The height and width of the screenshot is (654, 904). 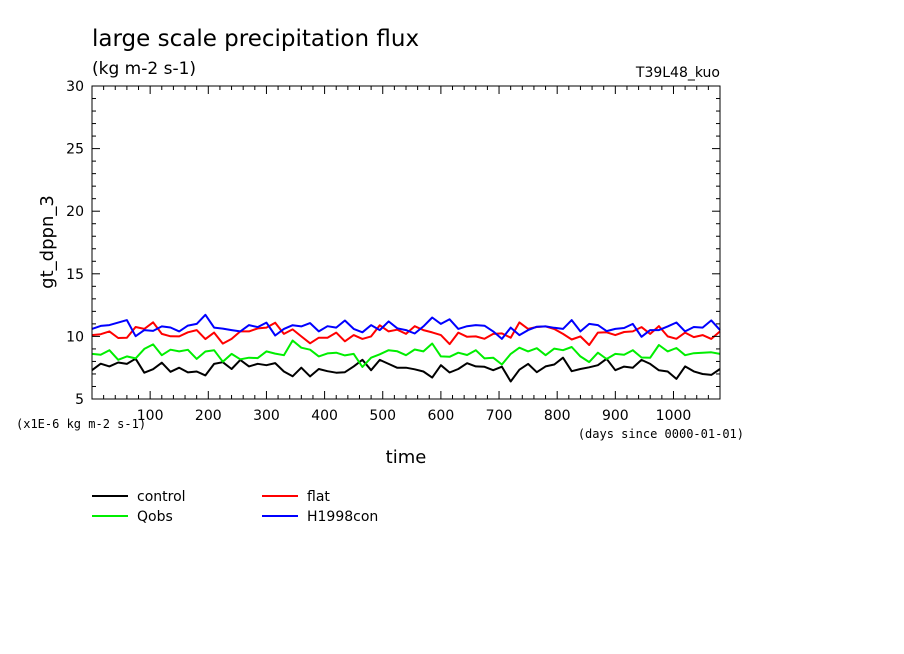 I want to click on y-tick-label: 10, so click(x=75, y=337).